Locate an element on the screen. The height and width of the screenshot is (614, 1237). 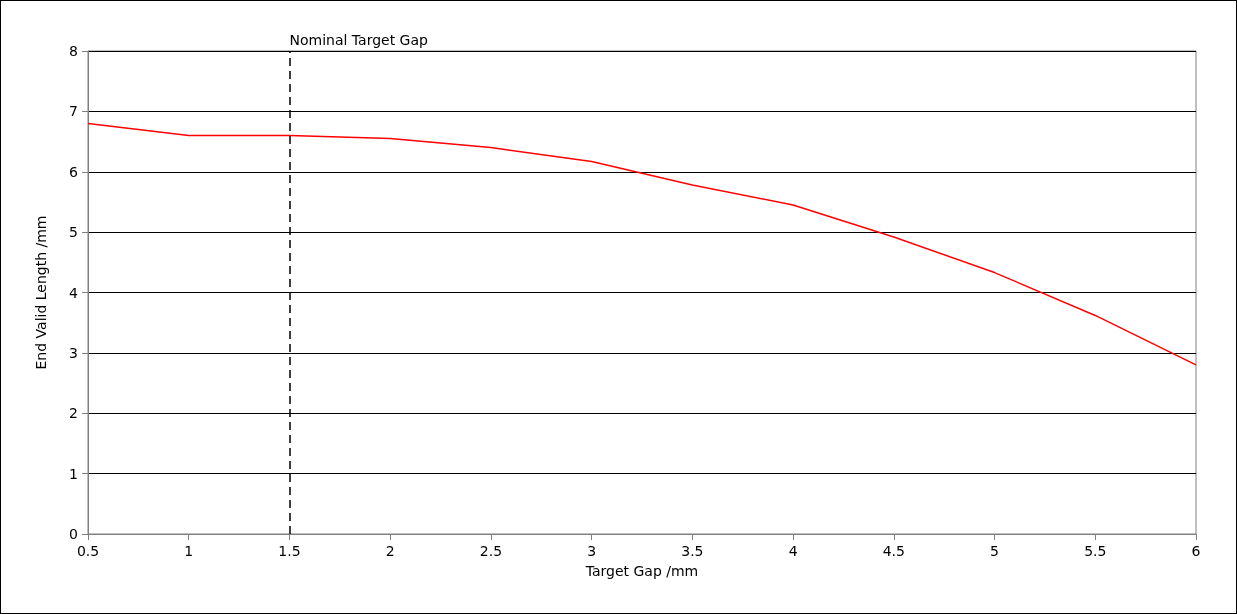
y-tick-label: 8 is located at coordinates (73, 51).